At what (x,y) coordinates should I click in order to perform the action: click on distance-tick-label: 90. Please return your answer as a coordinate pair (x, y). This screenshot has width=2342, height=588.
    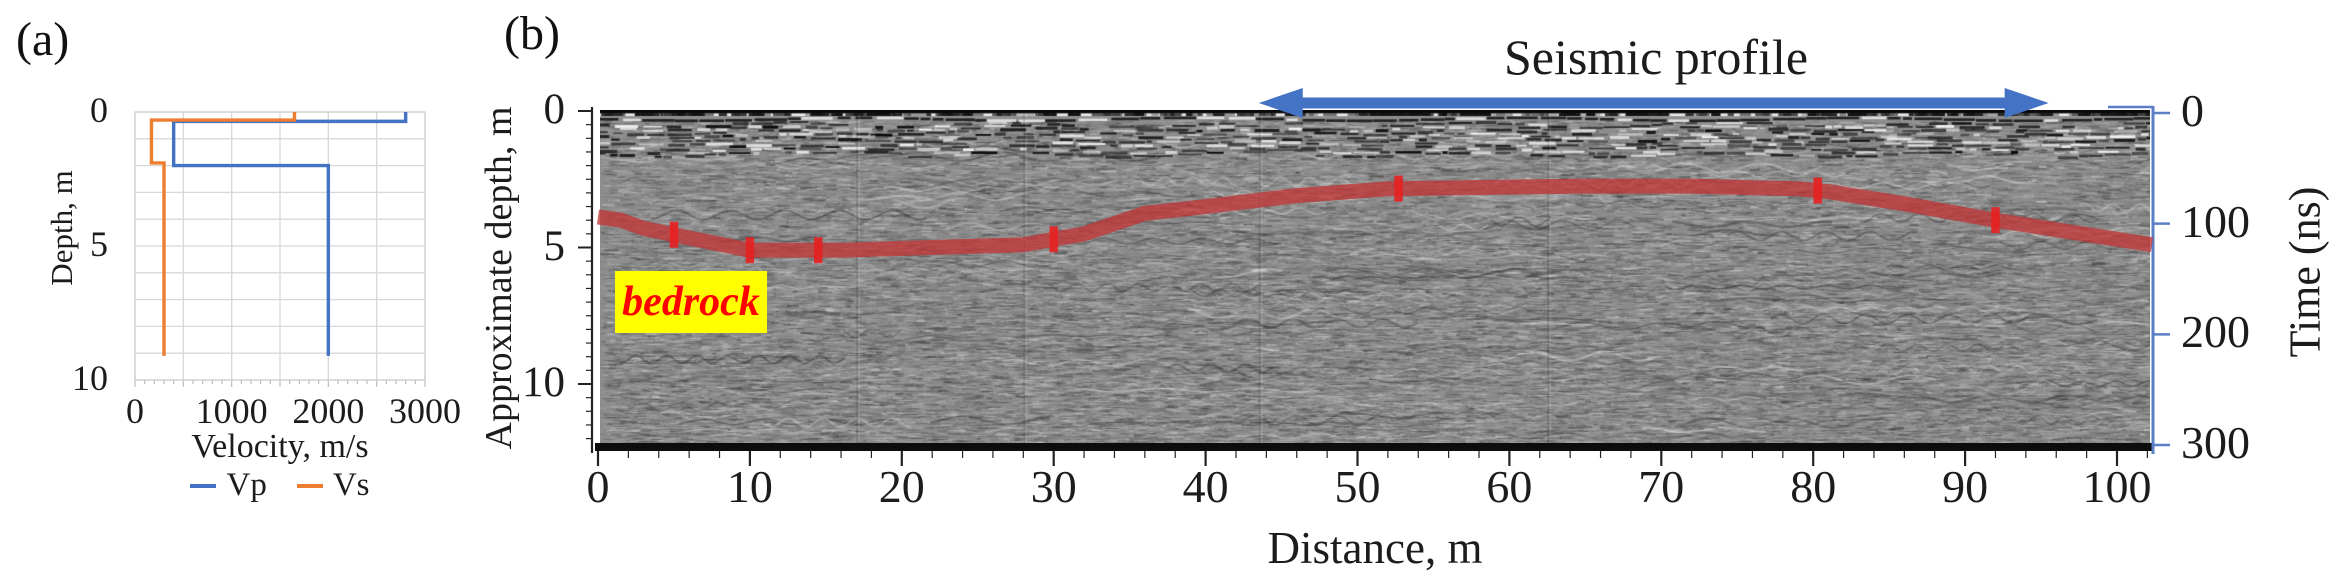
    Looking at the image, I should click on (1965, 486).